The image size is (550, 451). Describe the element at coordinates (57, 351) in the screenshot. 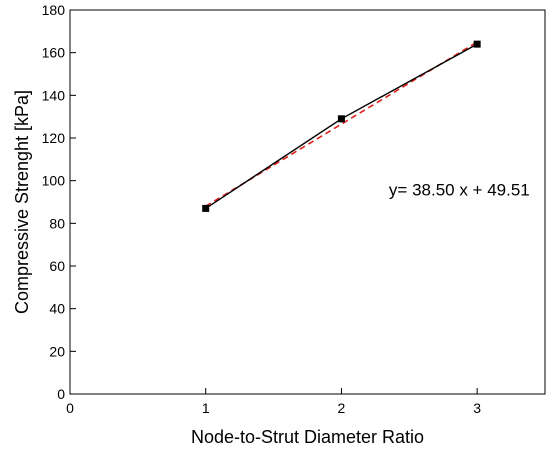

I see `y-tick-label: 20` at that location.